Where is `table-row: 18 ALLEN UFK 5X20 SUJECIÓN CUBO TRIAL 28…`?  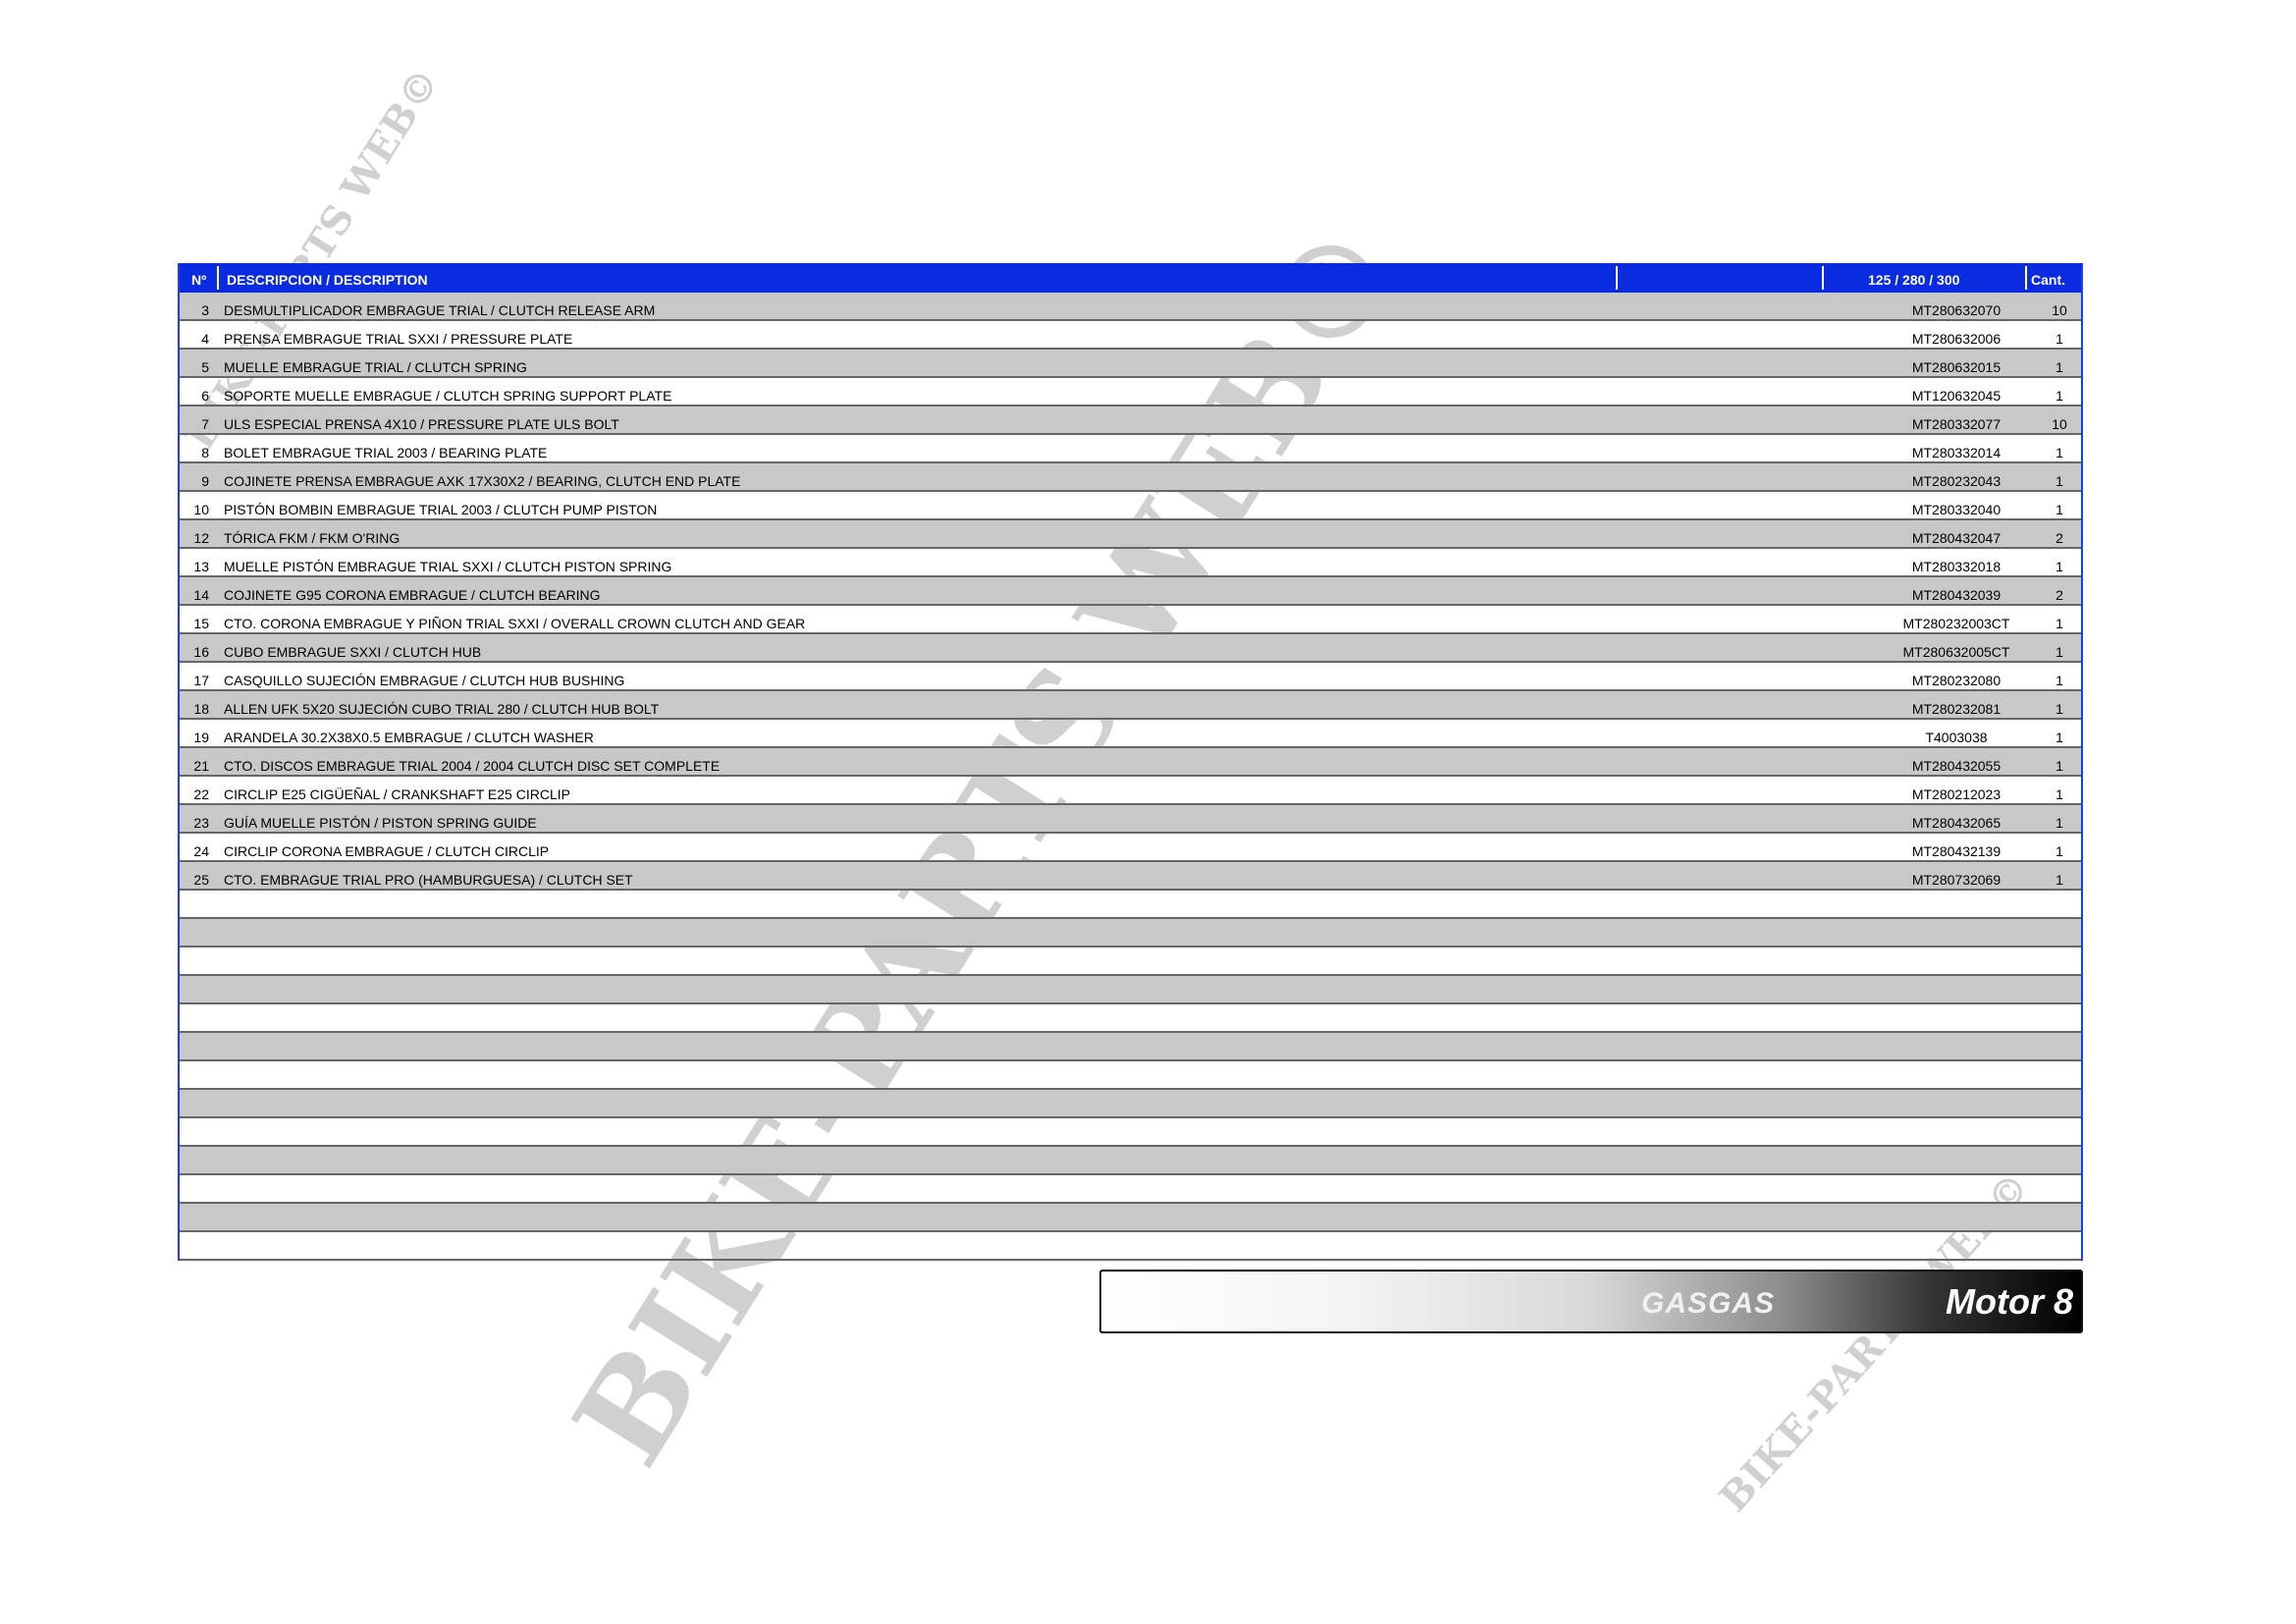
table-row: 18 ALLEN UFK 5X20 SUJECIÓN CUBO TRIAL 28… is located at coordinates (1130, 705).